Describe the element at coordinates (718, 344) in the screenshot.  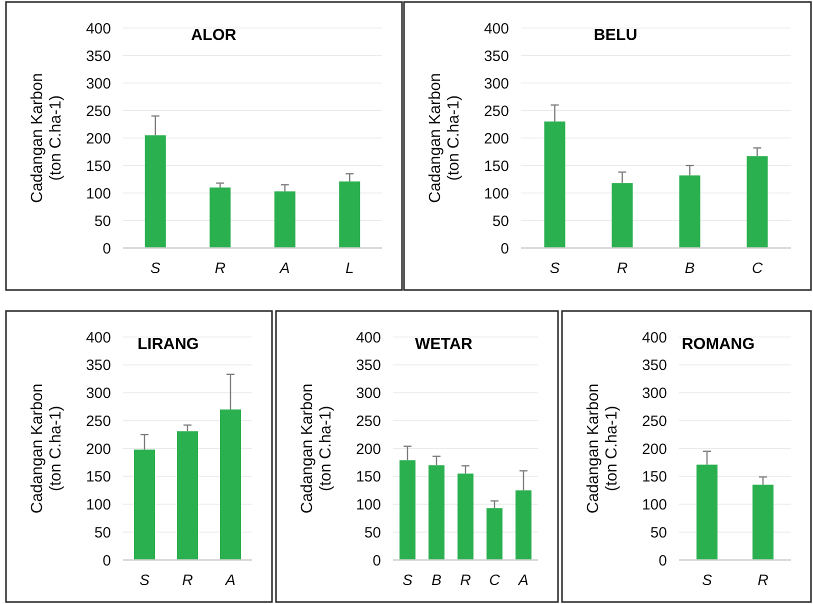
I see `chart-title: ROMANG` at that location.